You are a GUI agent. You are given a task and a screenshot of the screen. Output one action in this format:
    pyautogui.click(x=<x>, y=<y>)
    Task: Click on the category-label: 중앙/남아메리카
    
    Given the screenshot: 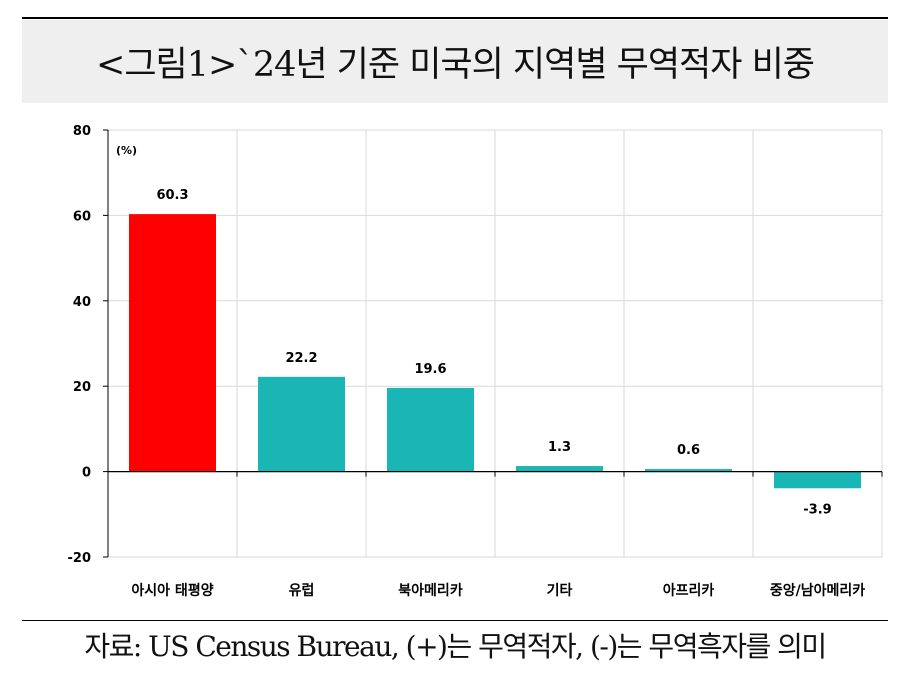 What is the action you would take?
    pyautogui.click(x=817, y=590)
    